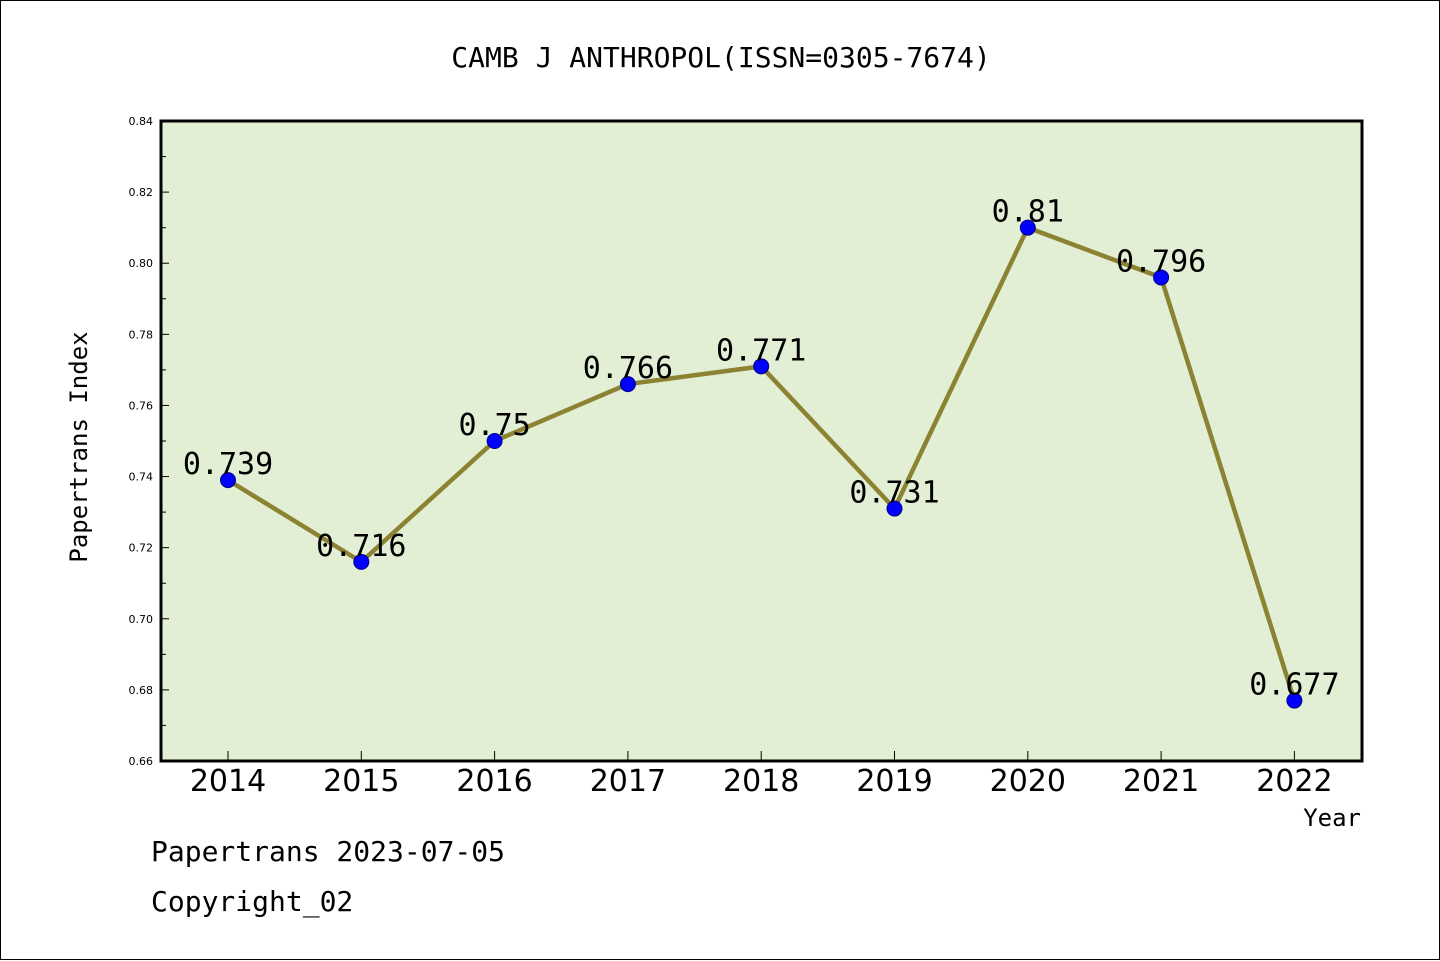 Image resolution: width=1440 pixels, height=961 pixels. Describe the element at coordinates (720, 57) in the screenshot. I see `chart-title: CAMB J ANTHROPOL(ISSN=0305-7674)` at that location.